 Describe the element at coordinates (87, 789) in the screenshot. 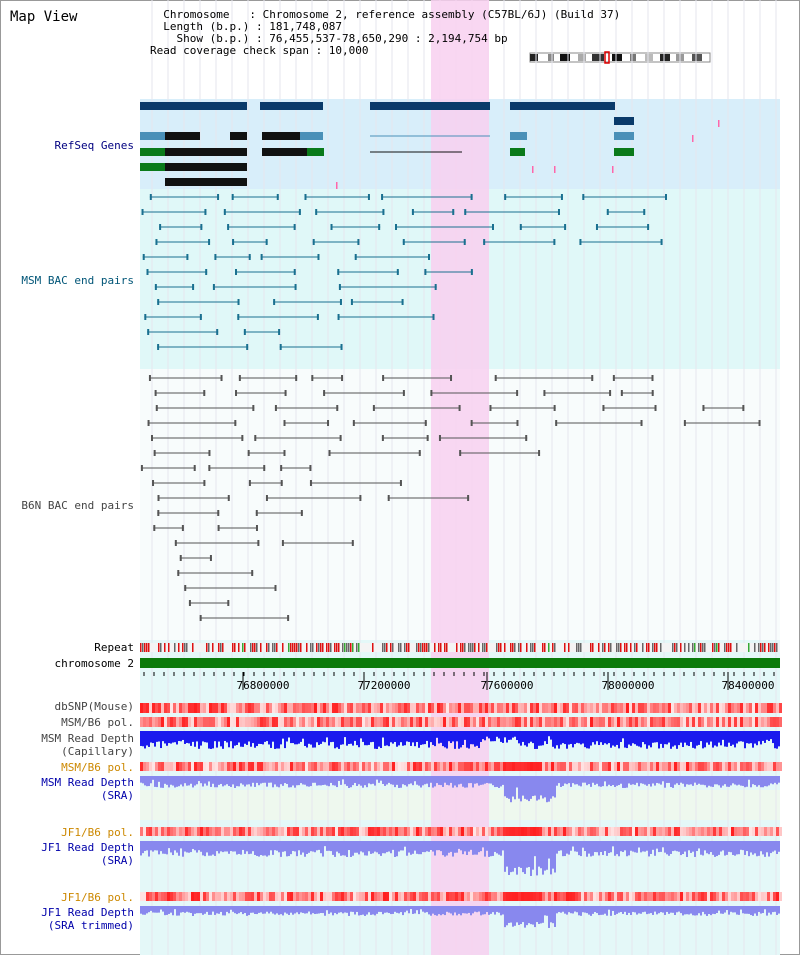

I see `track-label-msm-read-depth-sra: MSM Read Depth (SRA)` at that location.